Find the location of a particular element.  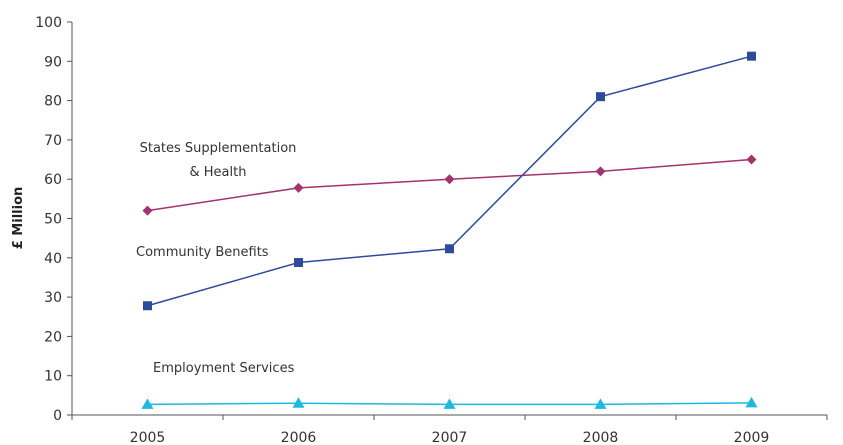

y-tick-label: 0 is located at coordinates (57, 416).